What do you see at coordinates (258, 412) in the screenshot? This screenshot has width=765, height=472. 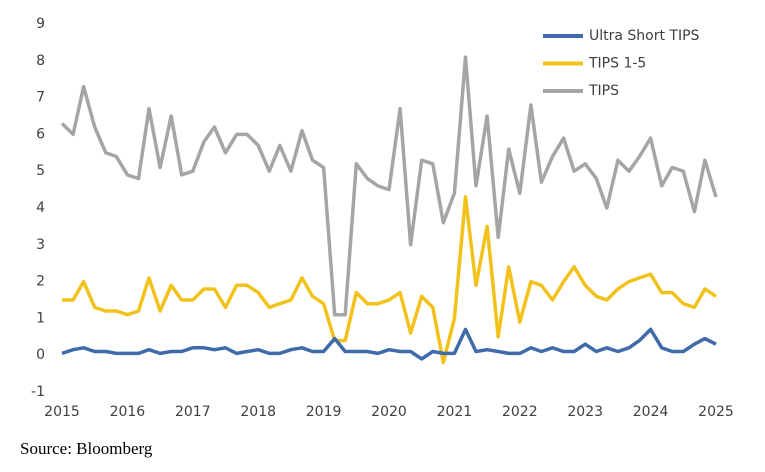 I see `x-tick-label: 2018` at bounding box center [258, 412].